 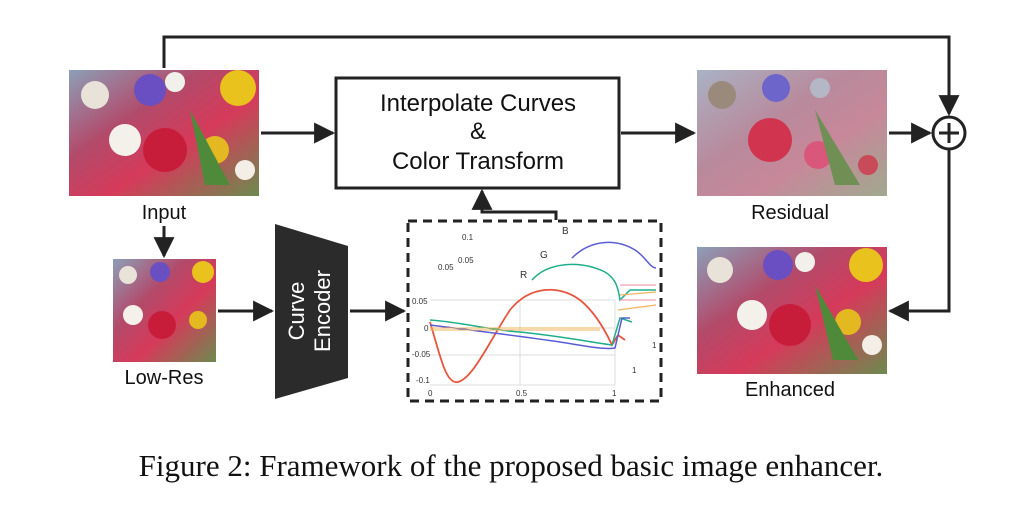 I want to click on back-tick-0: 0.1, so click(x=468, y=237).